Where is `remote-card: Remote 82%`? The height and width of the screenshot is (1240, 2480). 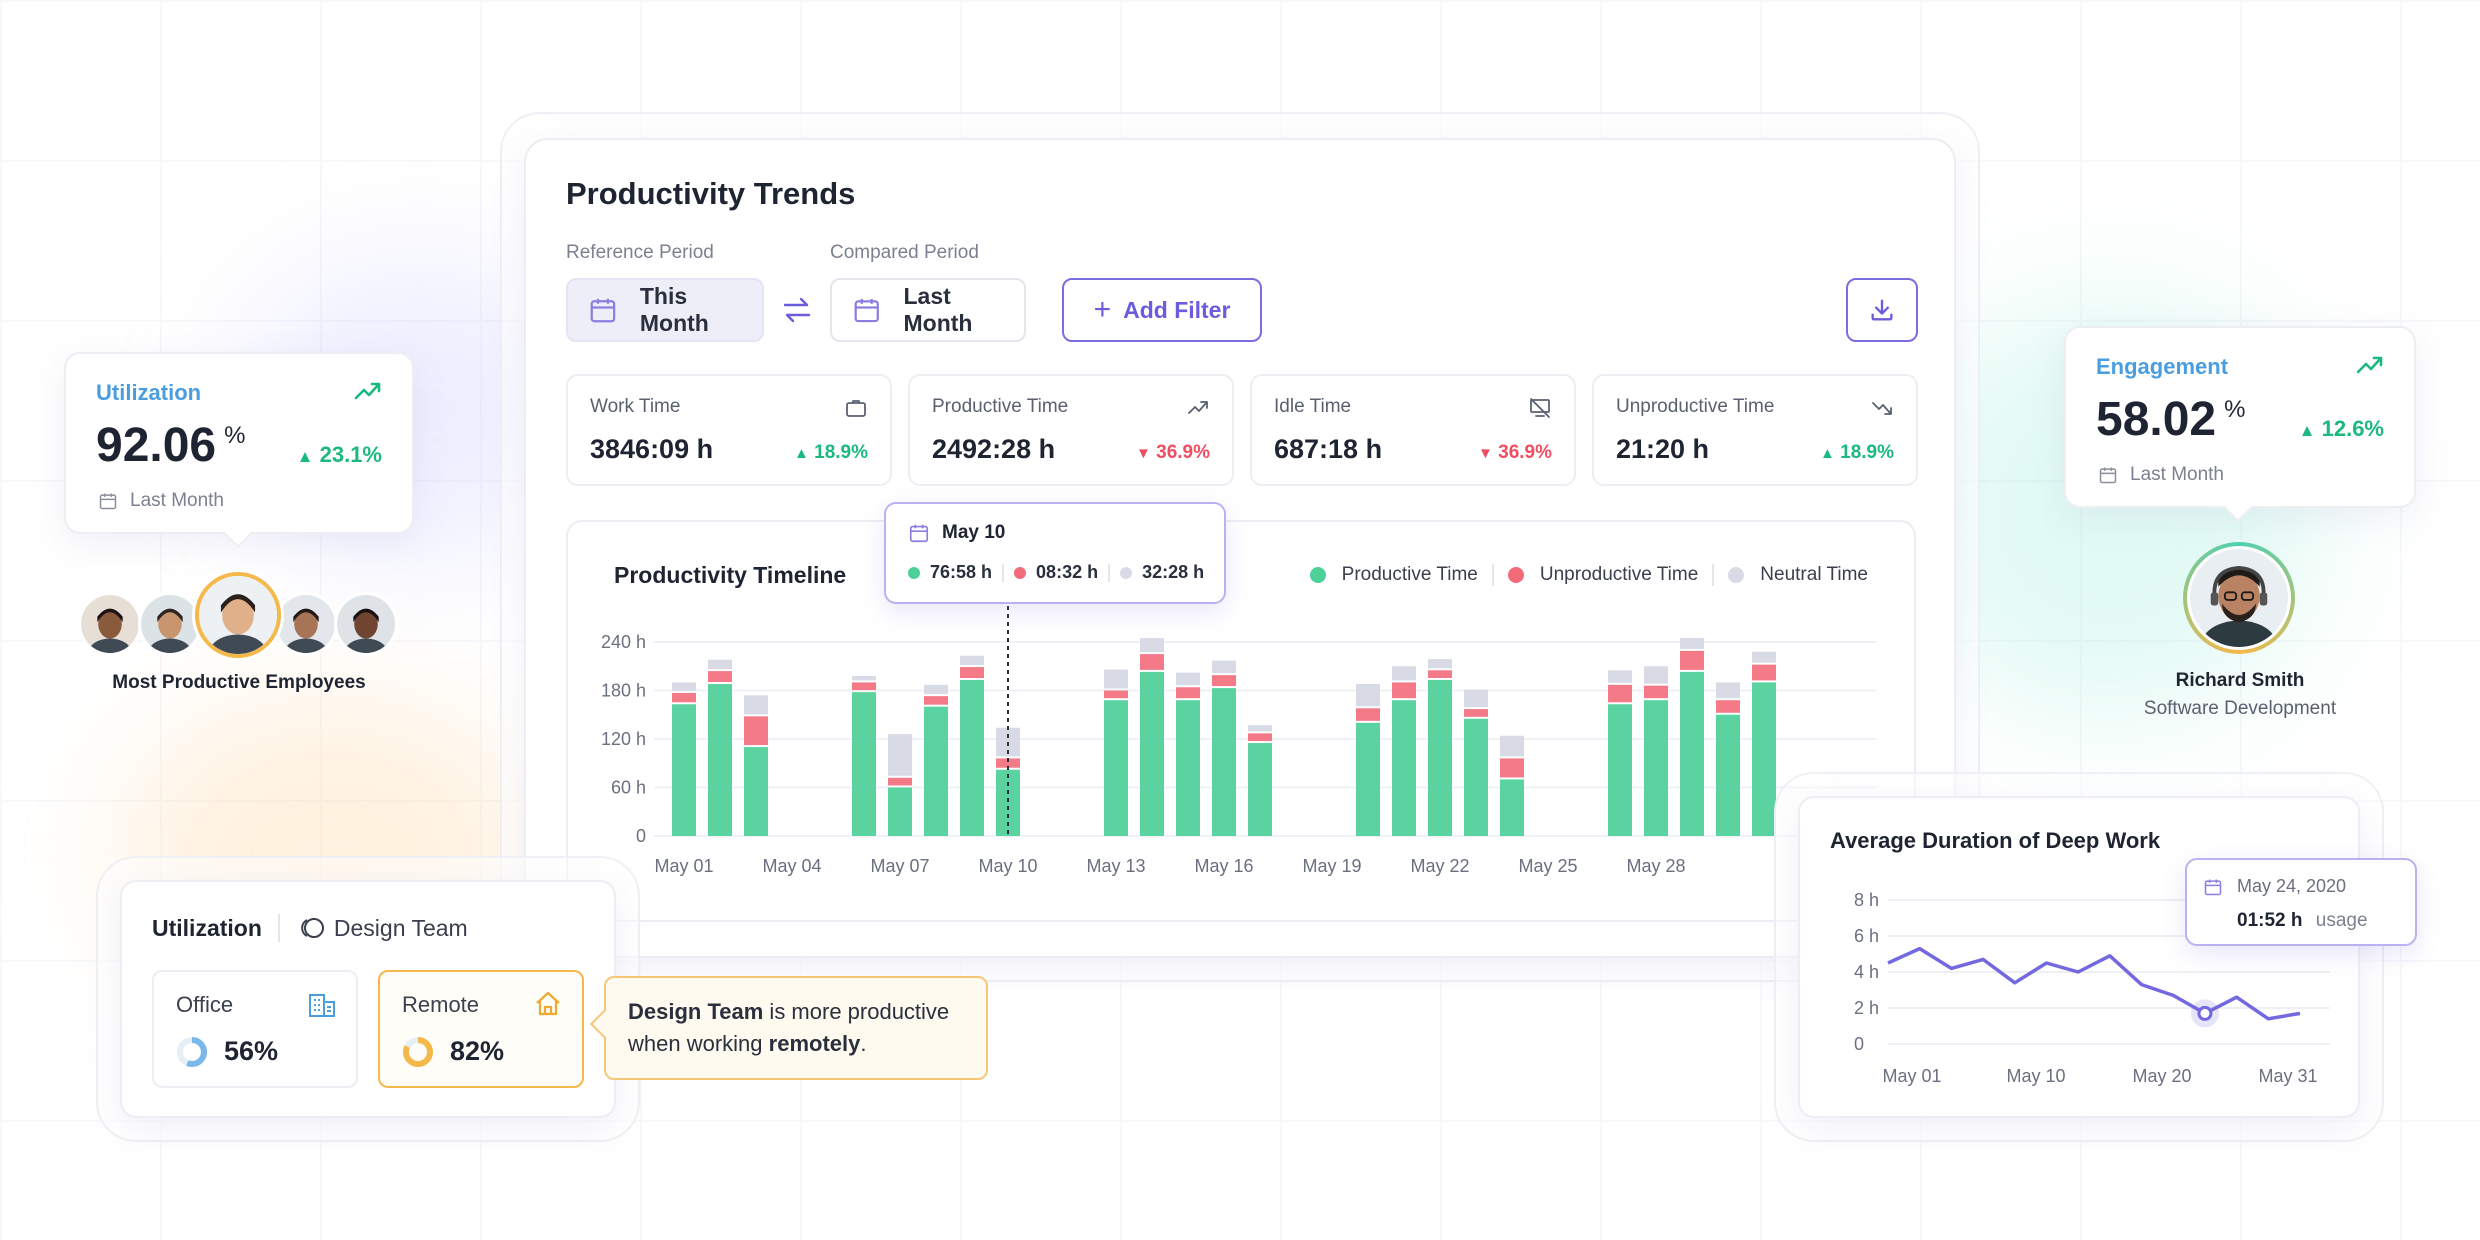 remote-card: Remote 82% is located at coordinates (481, 1029).